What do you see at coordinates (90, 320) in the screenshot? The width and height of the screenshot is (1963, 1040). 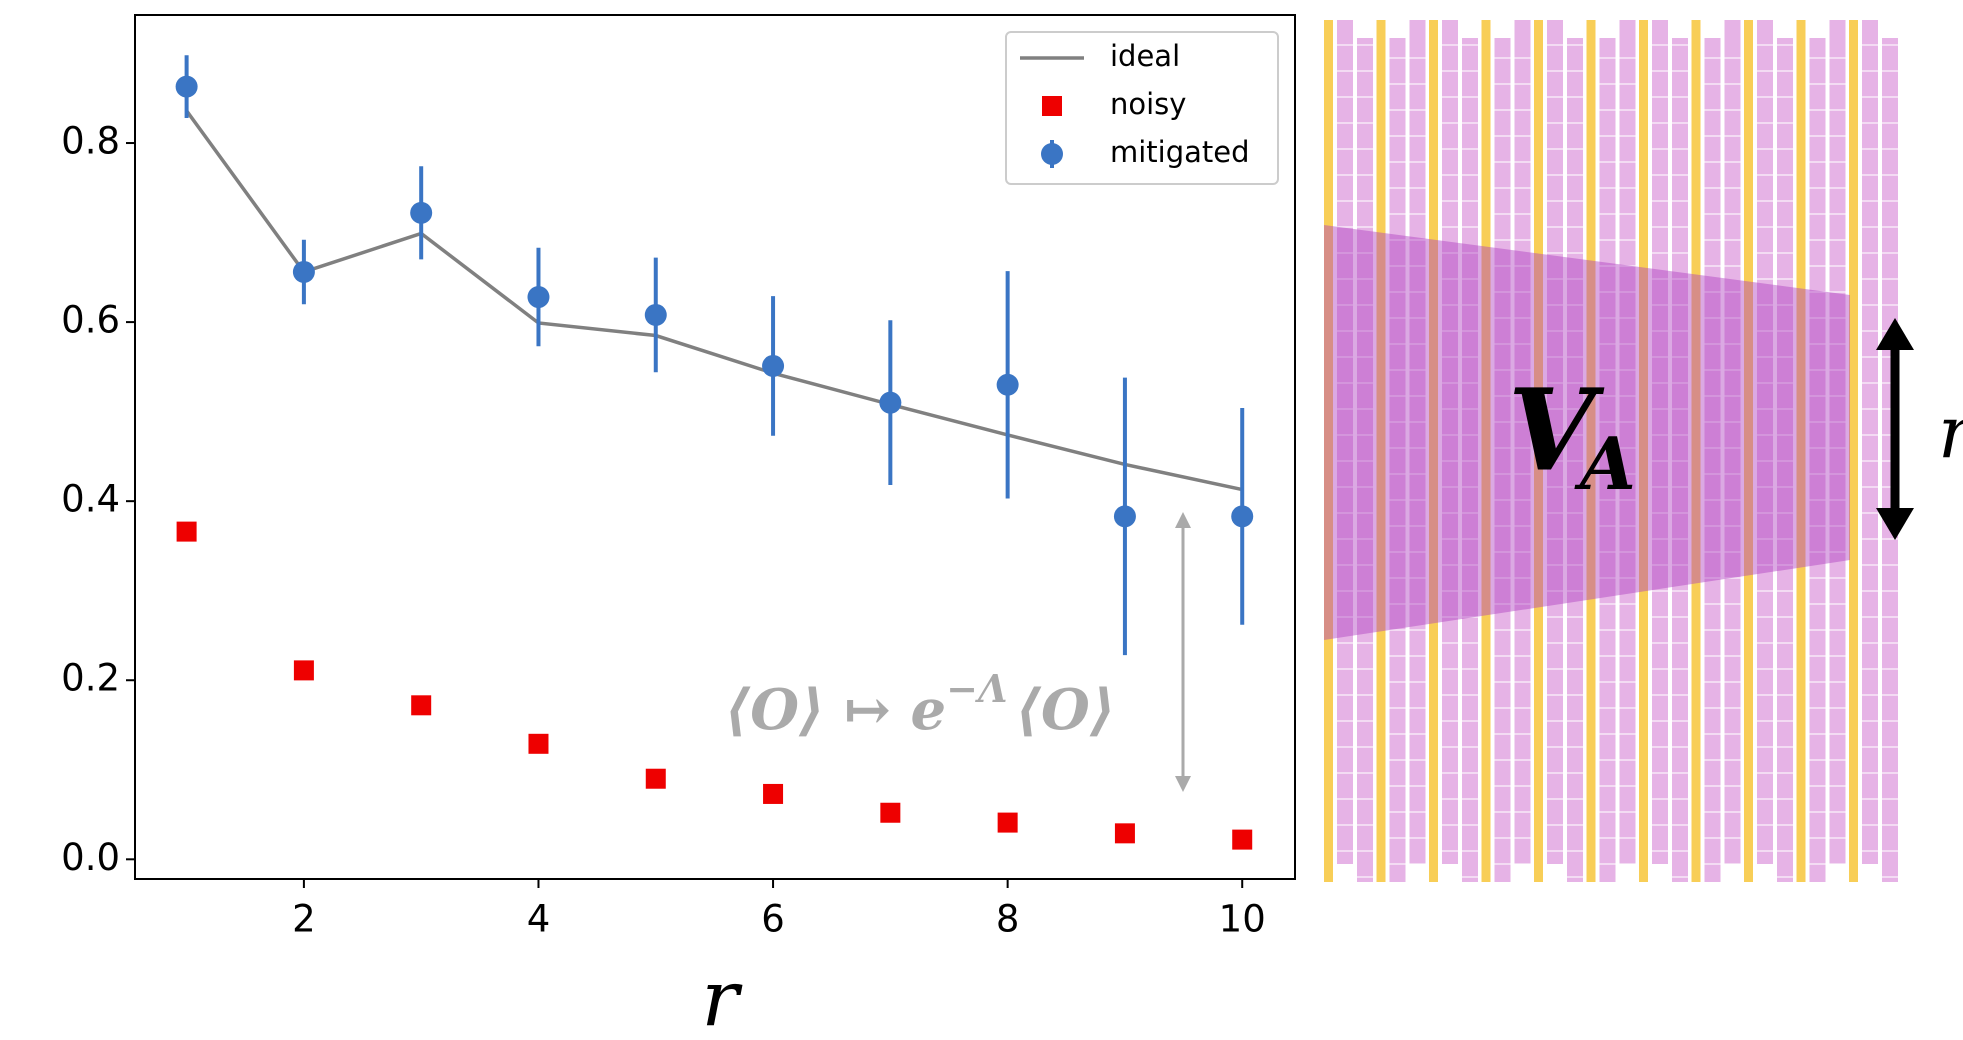 I see `y-tick-label: 0.6` at bounding box center [90, 320].